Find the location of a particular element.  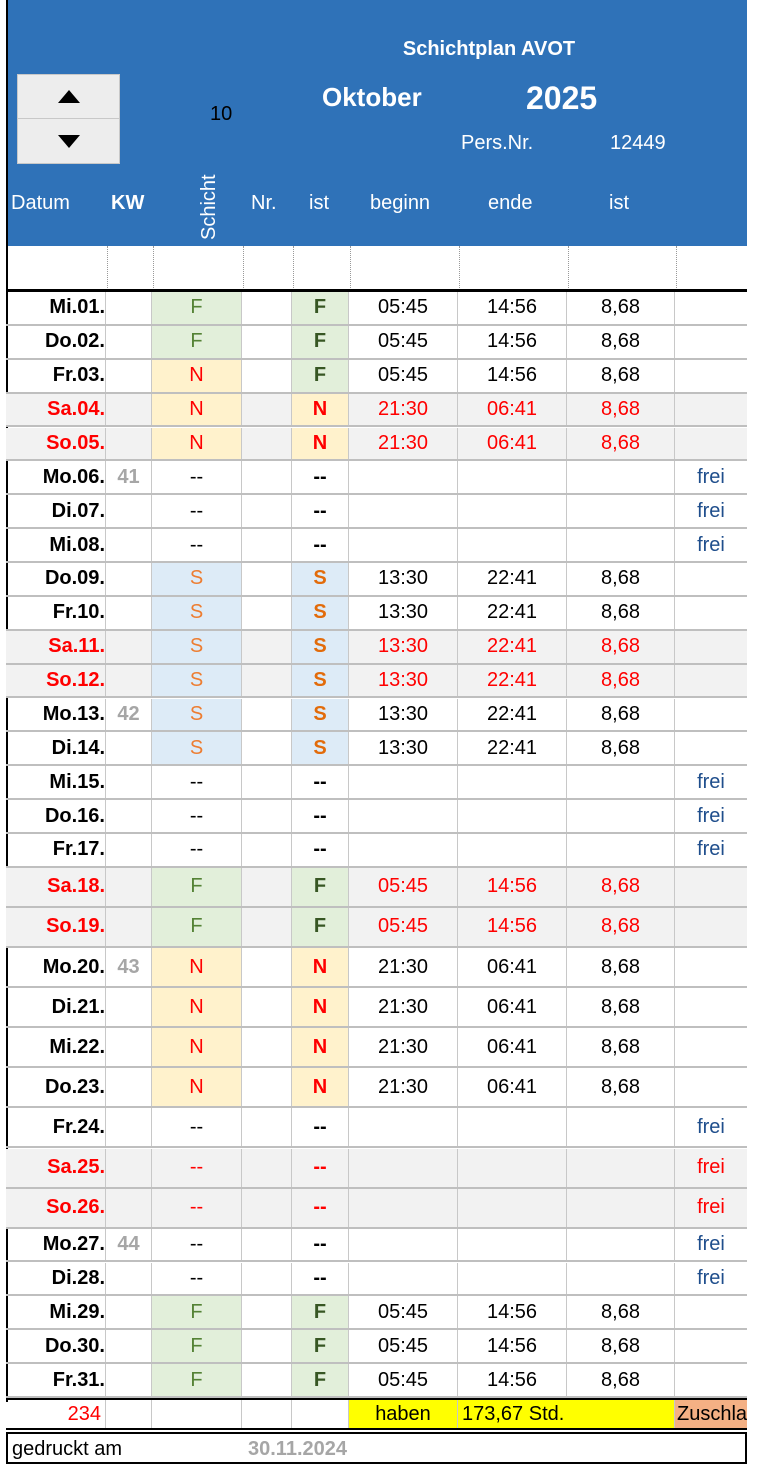

summary-count: 234 is located at coordinates (56, 1414).